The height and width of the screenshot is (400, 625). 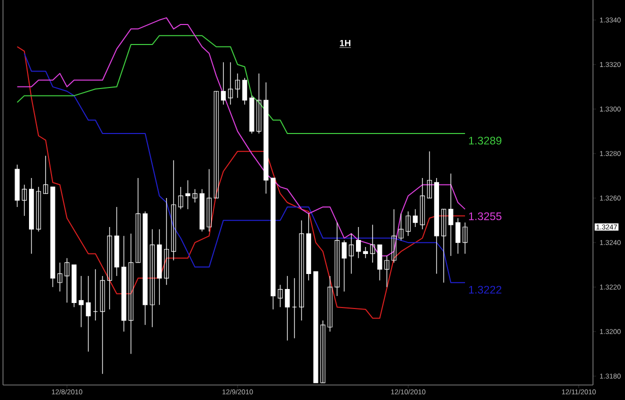 What do you see at coordinates (485, 216) in the screenshot?
I see `annotation: 1.3255` at bounding box center [485, 216].